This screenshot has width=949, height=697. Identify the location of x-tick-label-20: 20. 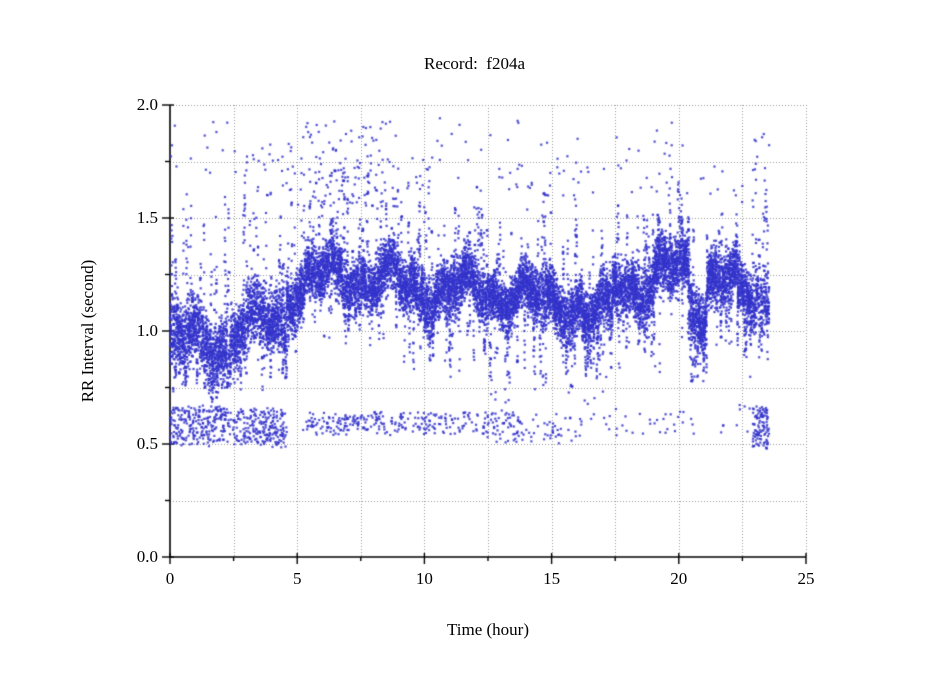
(679, 578).